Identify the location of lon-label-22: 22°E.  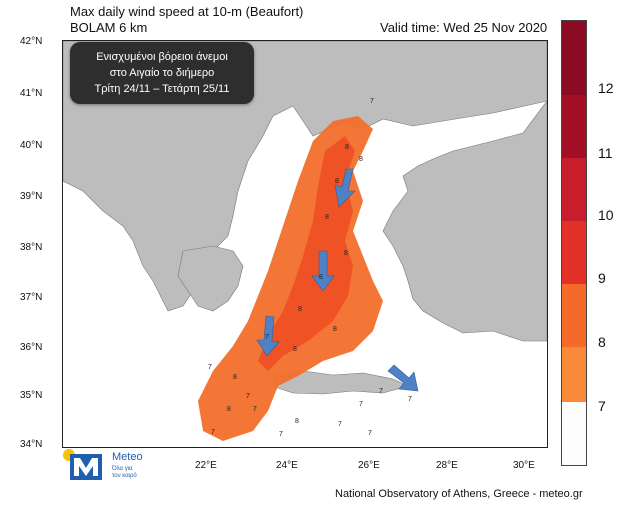
(206, 465).